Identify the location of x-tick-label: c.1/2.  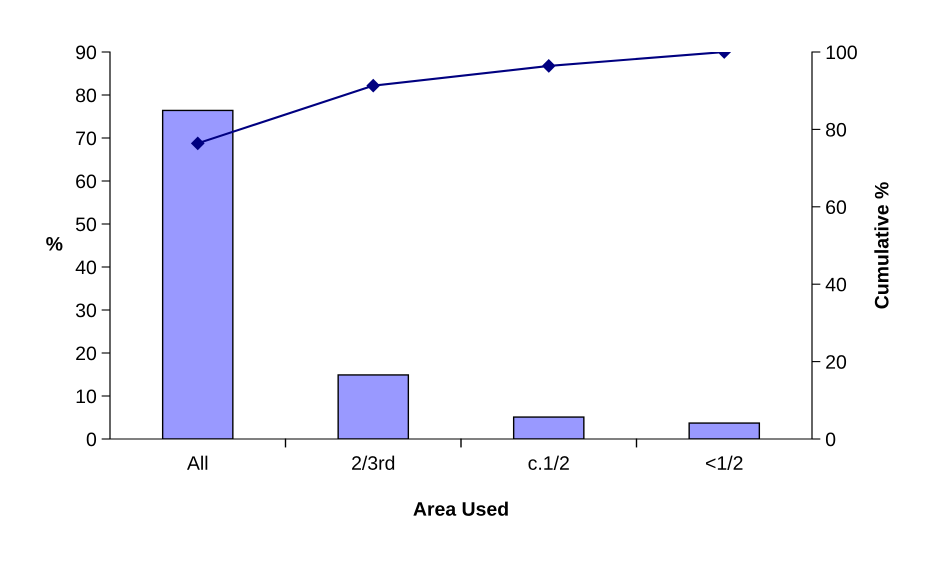
(548, 463).